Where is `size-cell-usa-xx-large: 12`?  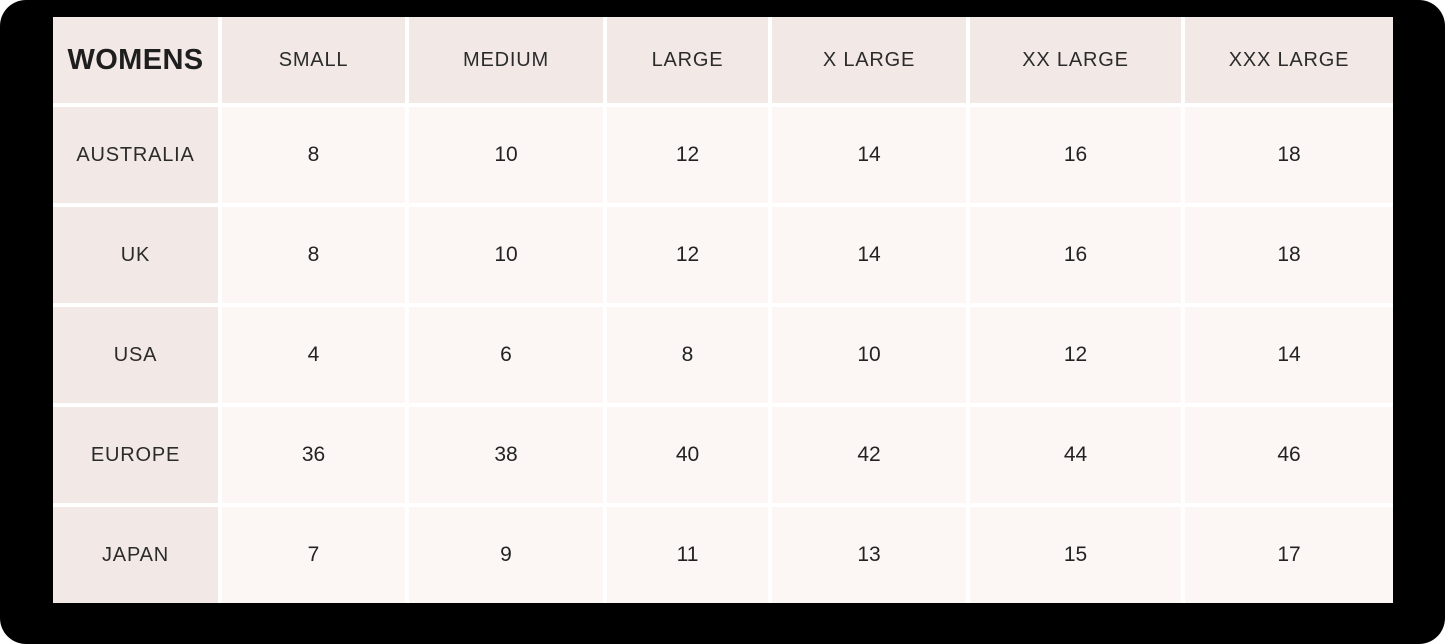
size-cell-usa-xx-large: 12 is located at coordinates (1075, 355).